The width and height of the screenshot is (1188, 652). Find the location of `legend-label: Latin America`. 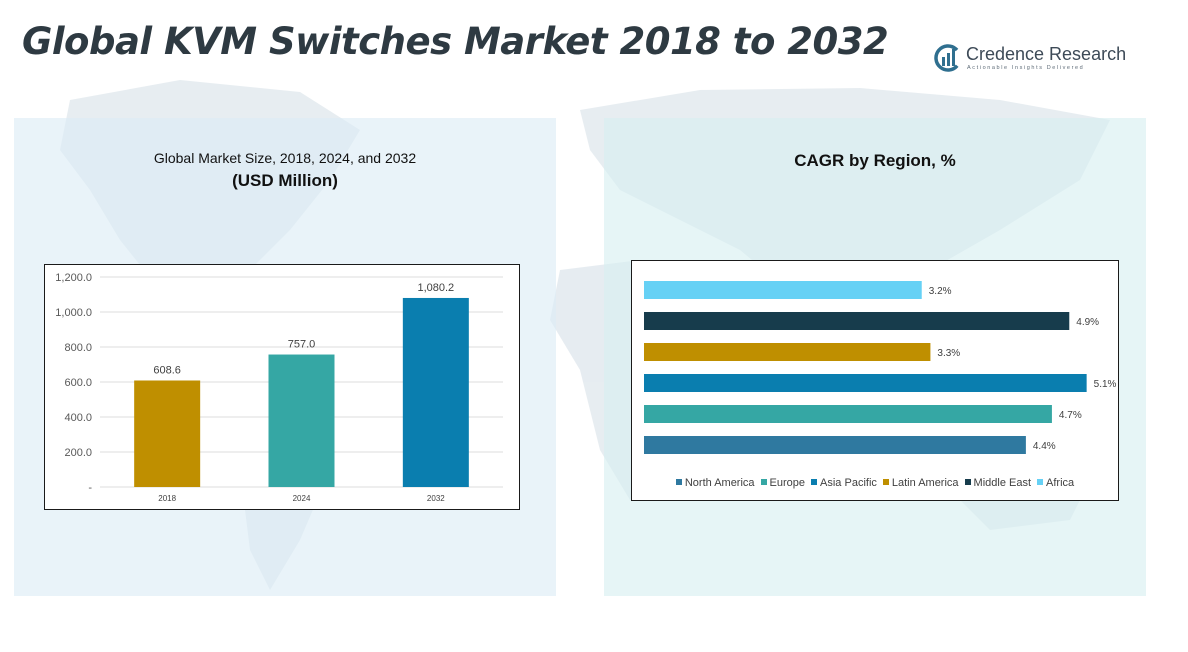

legend-label: Latin America is located at coordinates (925, 483).